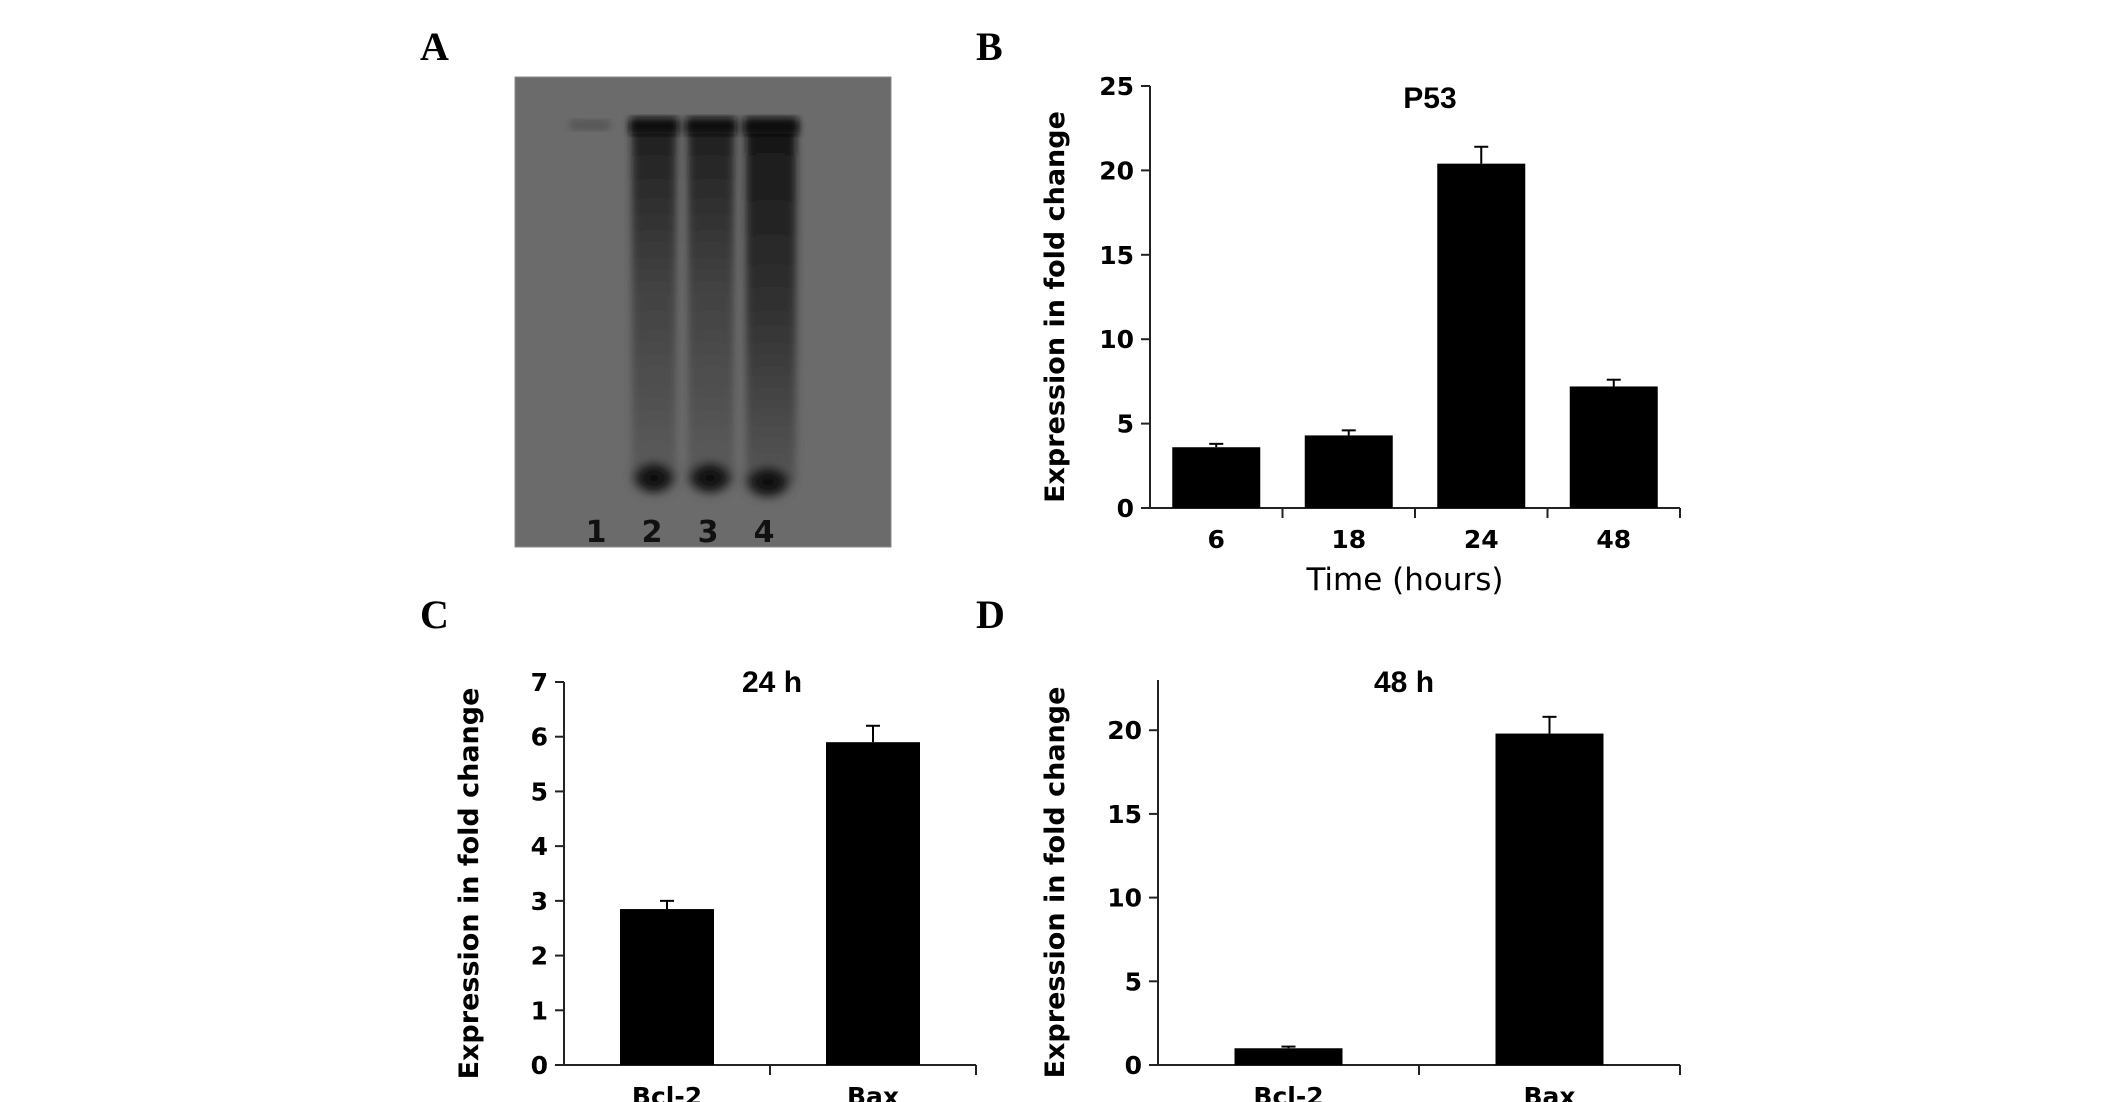  What do you see at coordinates (539, 901) in the screenshot?
I see `y-tick-label-24h: 3` at bounding box center [539, 901].